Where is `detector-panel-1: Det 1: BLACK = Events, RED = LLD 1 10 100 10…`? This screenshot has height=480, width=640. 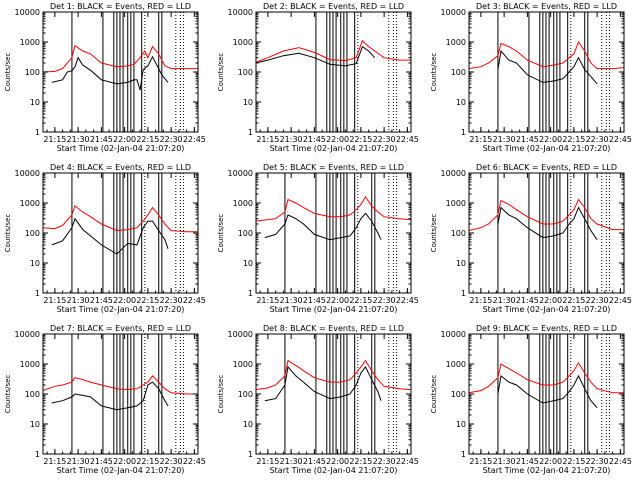 detector-panel-1: Det 1: BLACK = Events, RED = LLD 1 10 100 10… is located at coordinates (105, 77).